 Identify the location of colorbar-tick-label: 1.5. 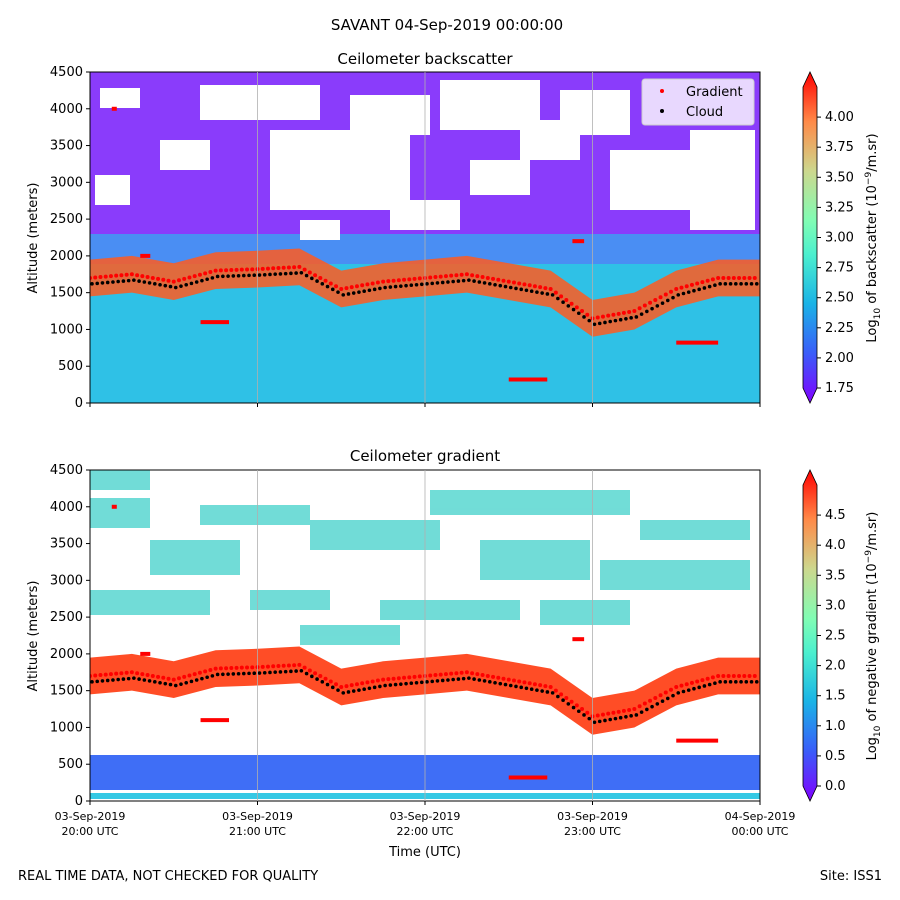
(835, 696).